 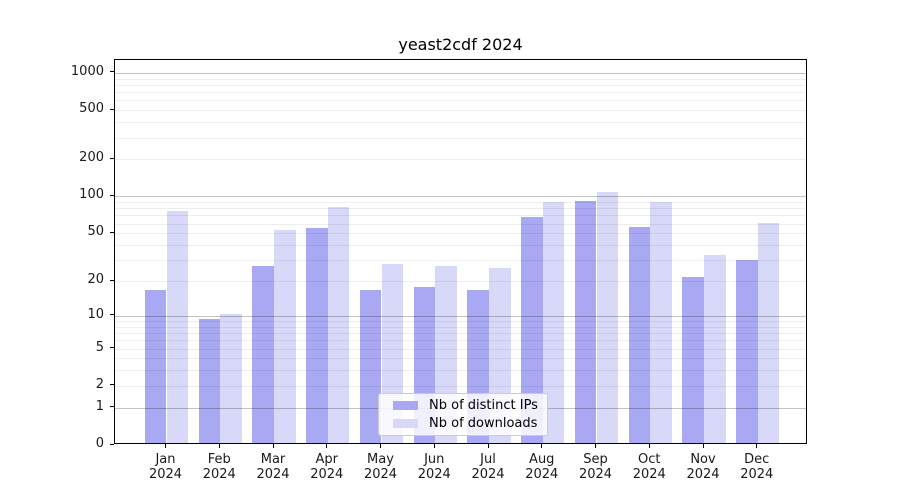 What do you see at coordinates (405, 406) in the screenshot?
I see `legend-swatch-distinct-ips` at bounding box center [405, 406].